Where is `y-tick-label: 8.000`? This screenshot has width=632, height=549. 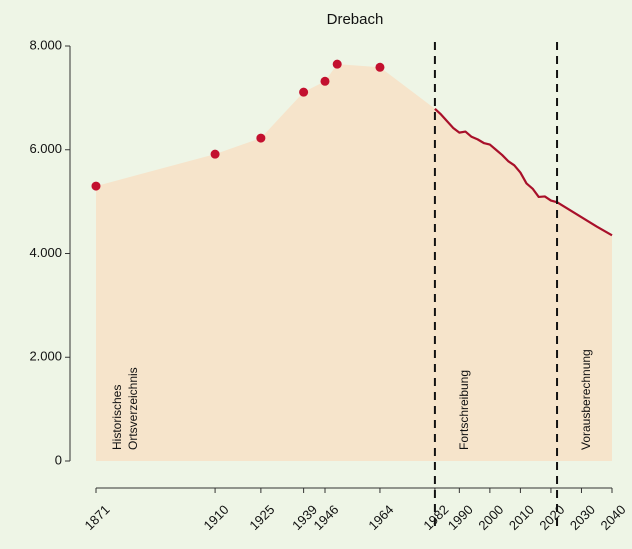
y-tick-label: 8.000 is located at coordinates (45, 44).